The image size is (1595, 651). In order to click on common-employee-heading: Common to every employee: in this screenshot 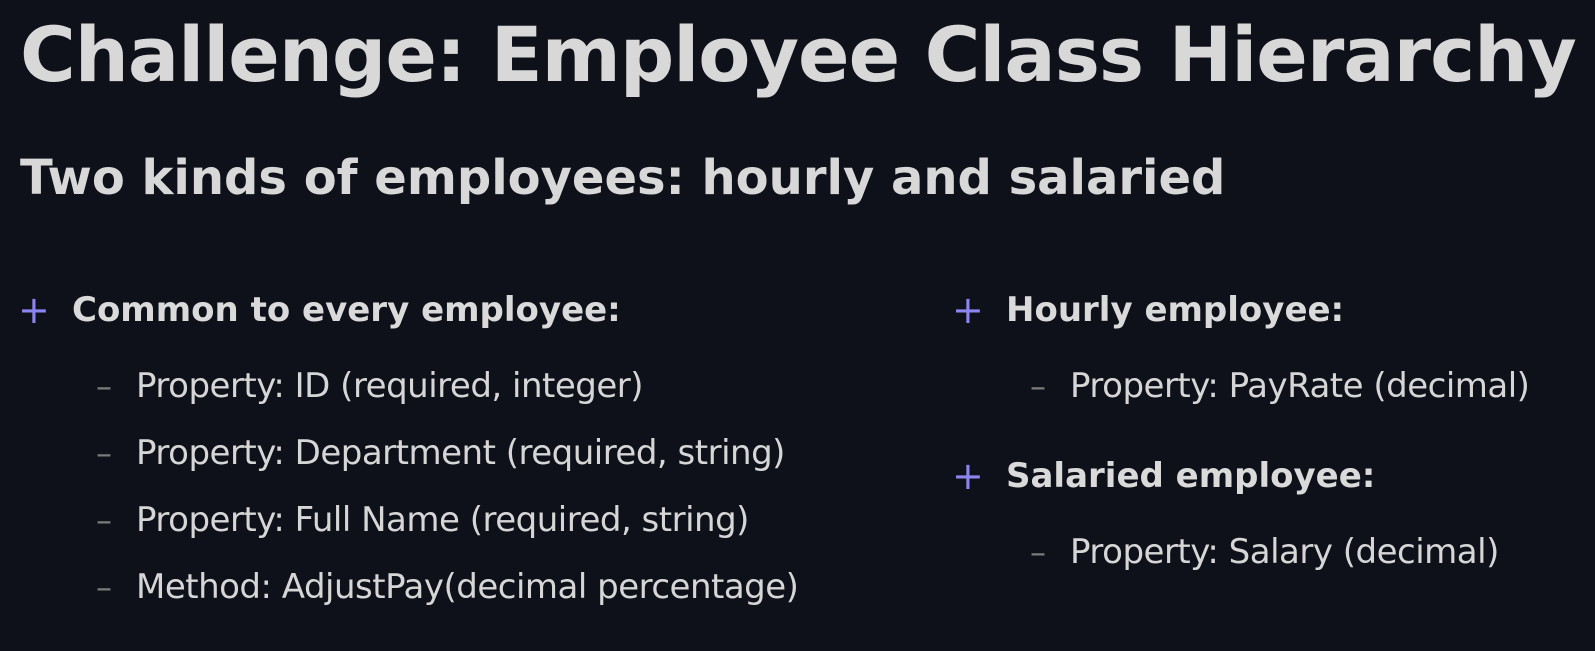, I will do `click(346, 310)`.